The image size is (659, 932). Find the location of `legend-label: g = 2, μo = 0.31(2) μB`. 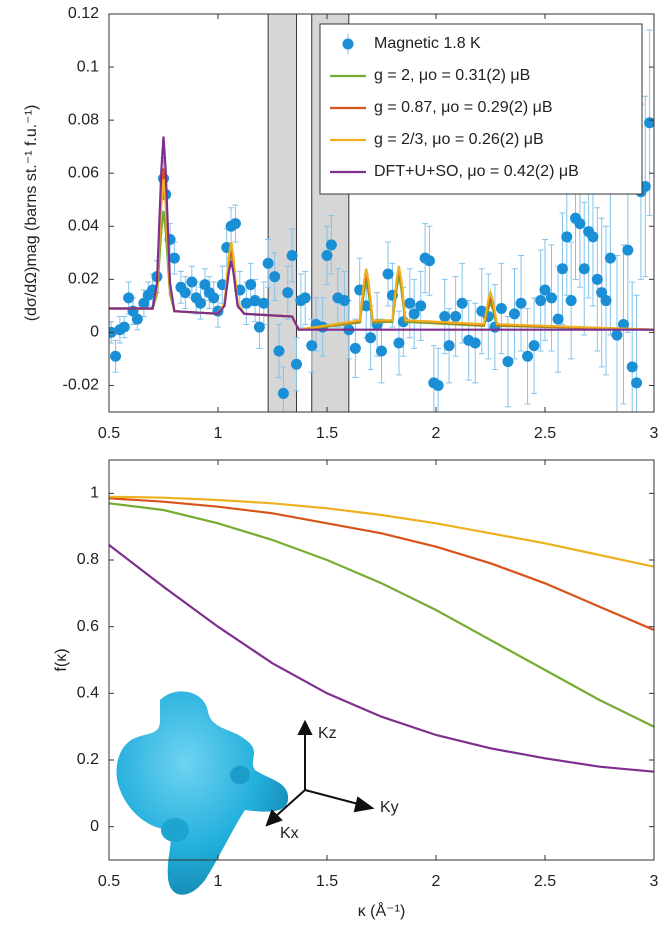

legend-label: g = 2, μo = 0.31(2) μB is located at coordinates (452, 75).